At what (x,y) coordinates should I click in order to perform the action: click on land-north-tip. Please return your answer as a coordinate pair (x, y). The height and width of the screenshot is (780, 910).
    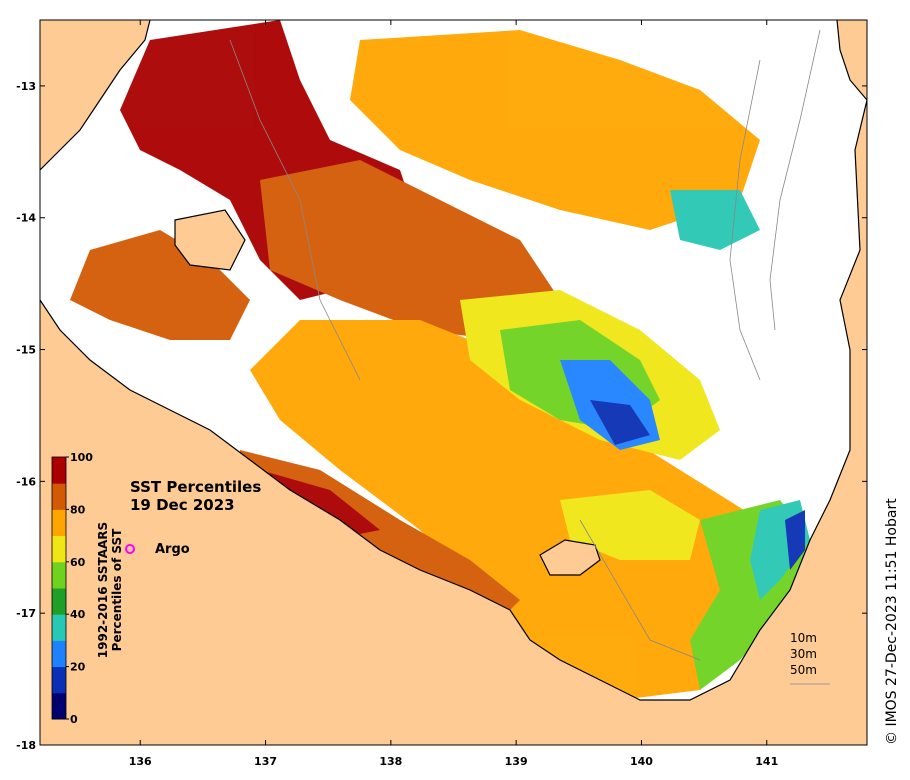
    Looking at the image, I should click on (852, 60).